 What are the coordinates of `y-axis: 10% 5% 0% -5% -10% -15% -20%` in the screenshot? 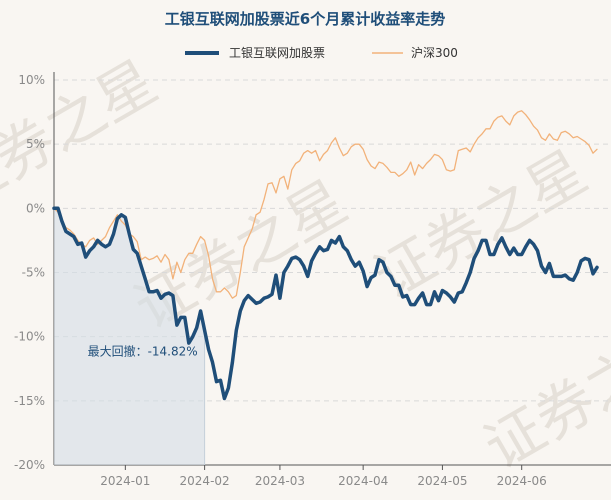 It's located at (29, 272).